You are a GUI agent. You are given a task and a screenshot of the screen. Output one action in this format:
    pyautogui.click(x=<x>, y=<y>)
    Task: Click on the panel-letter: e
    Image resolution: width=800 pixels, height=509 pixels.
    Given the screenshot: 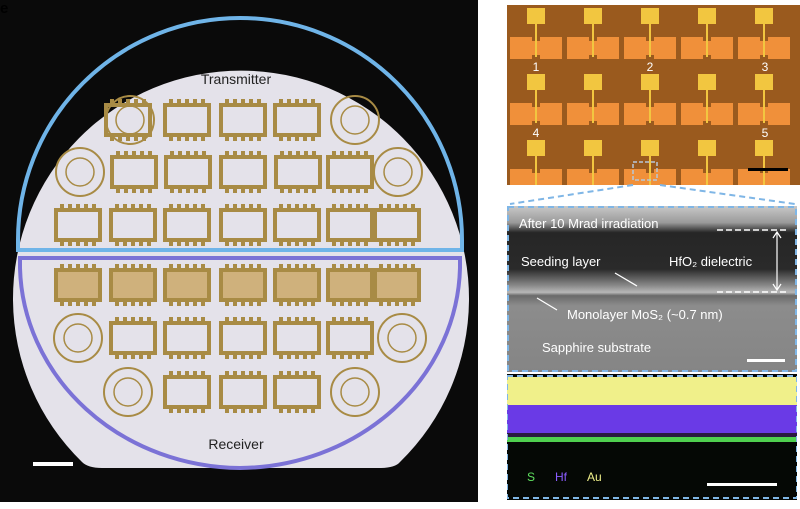 What is the action you would take?
    pyautogui.click(x=4, y=8)
    